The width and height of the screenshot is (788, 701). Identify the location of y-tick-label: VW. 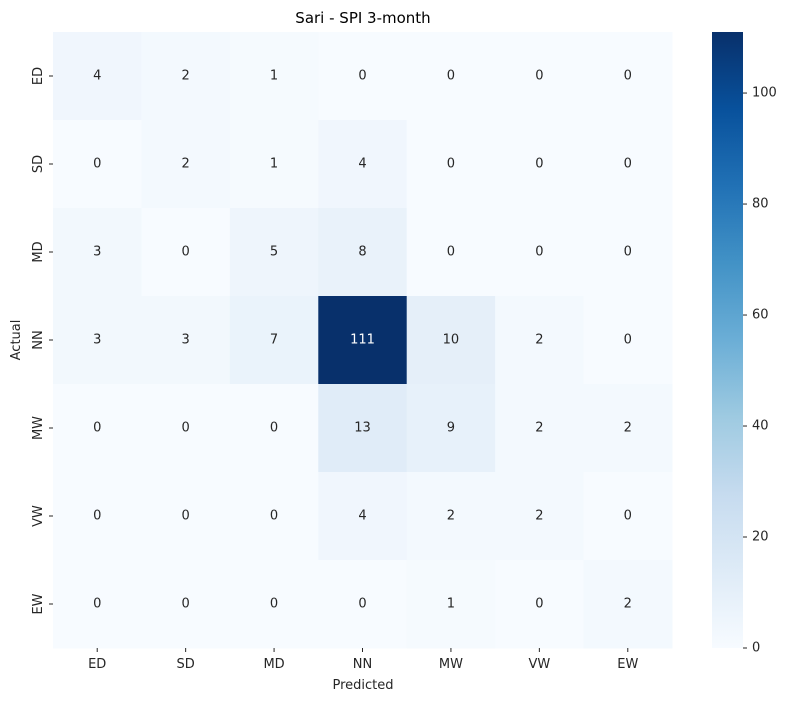
(38, 516).